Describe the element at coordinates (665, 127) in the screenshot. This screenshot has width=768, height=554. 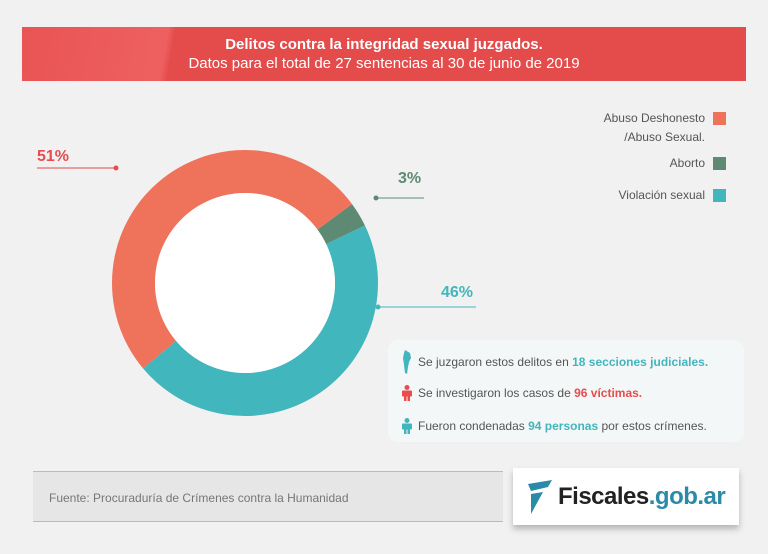
I see `legend-item-abuso: Abuso Deshonesto/Abuso Sexual.` at that location.